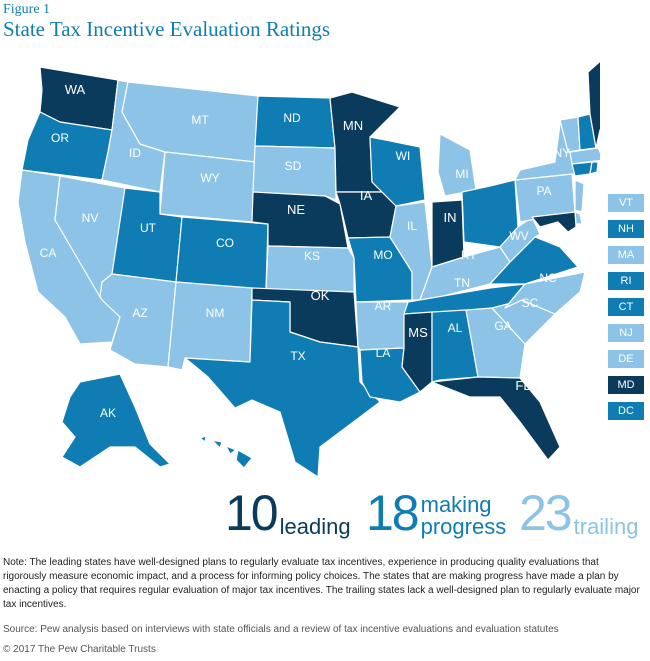  What do you see at coordinates (457, 165) in the screenshot?
I see `state-mi` at bounding box center [457, 165].